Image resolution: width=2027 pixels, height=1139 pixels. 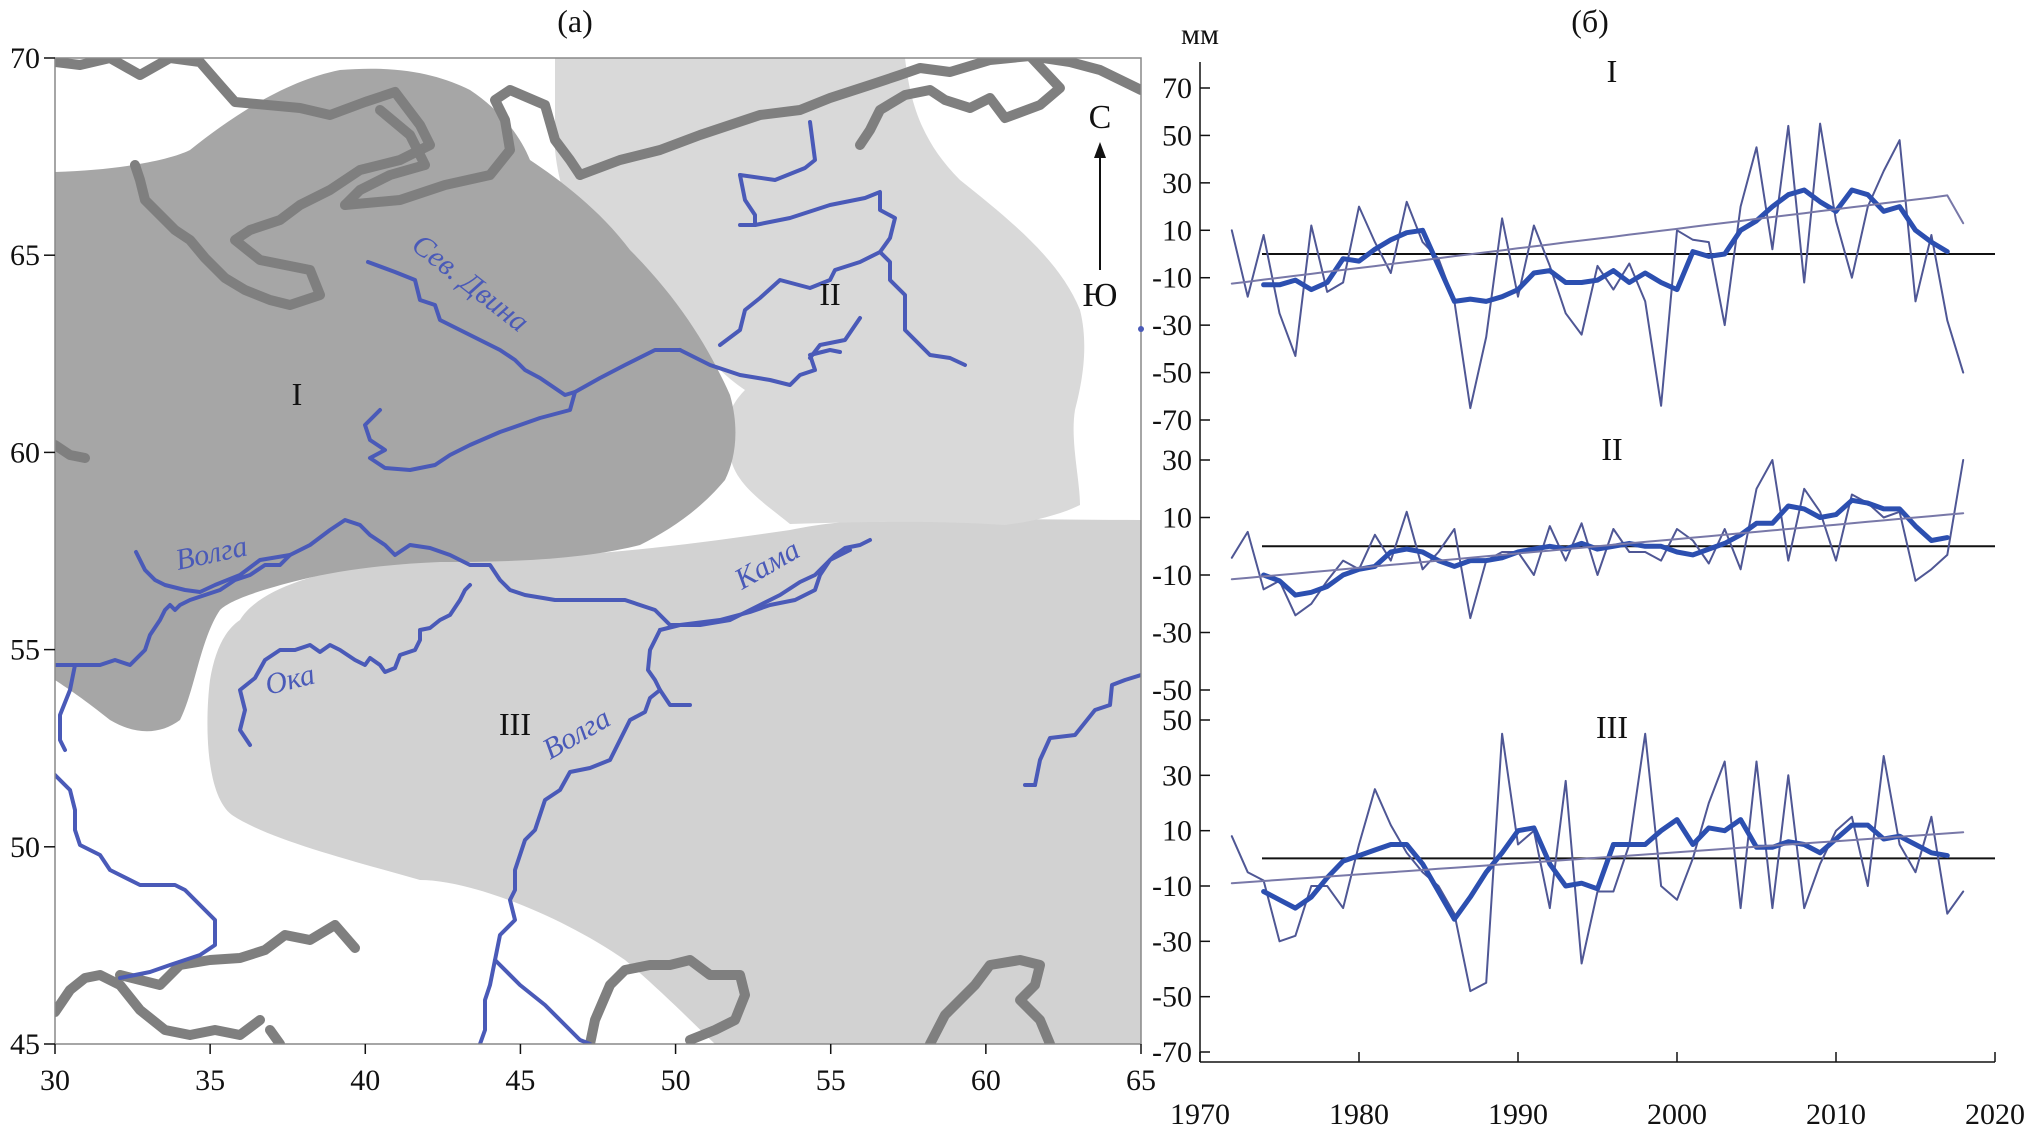 I want to click on chart-II-annual-series, so click(x=1597, y=539).